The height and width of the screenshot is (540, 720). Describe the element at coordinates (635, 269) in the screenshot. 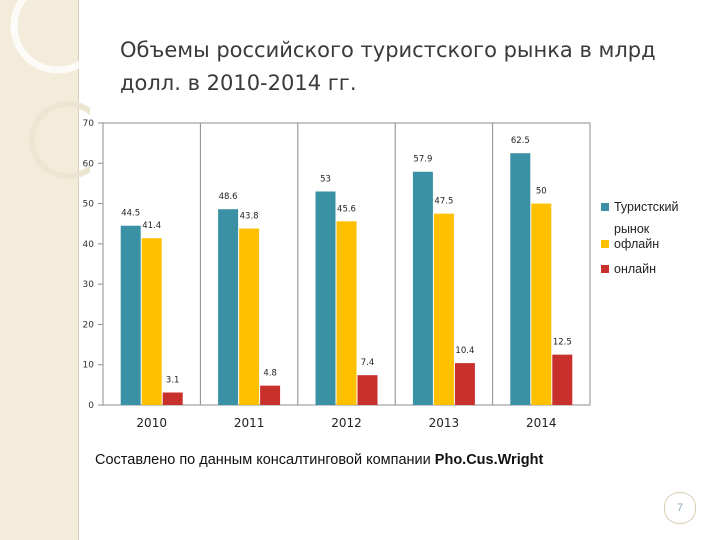

I see `legend-label: онлайн` at that location.